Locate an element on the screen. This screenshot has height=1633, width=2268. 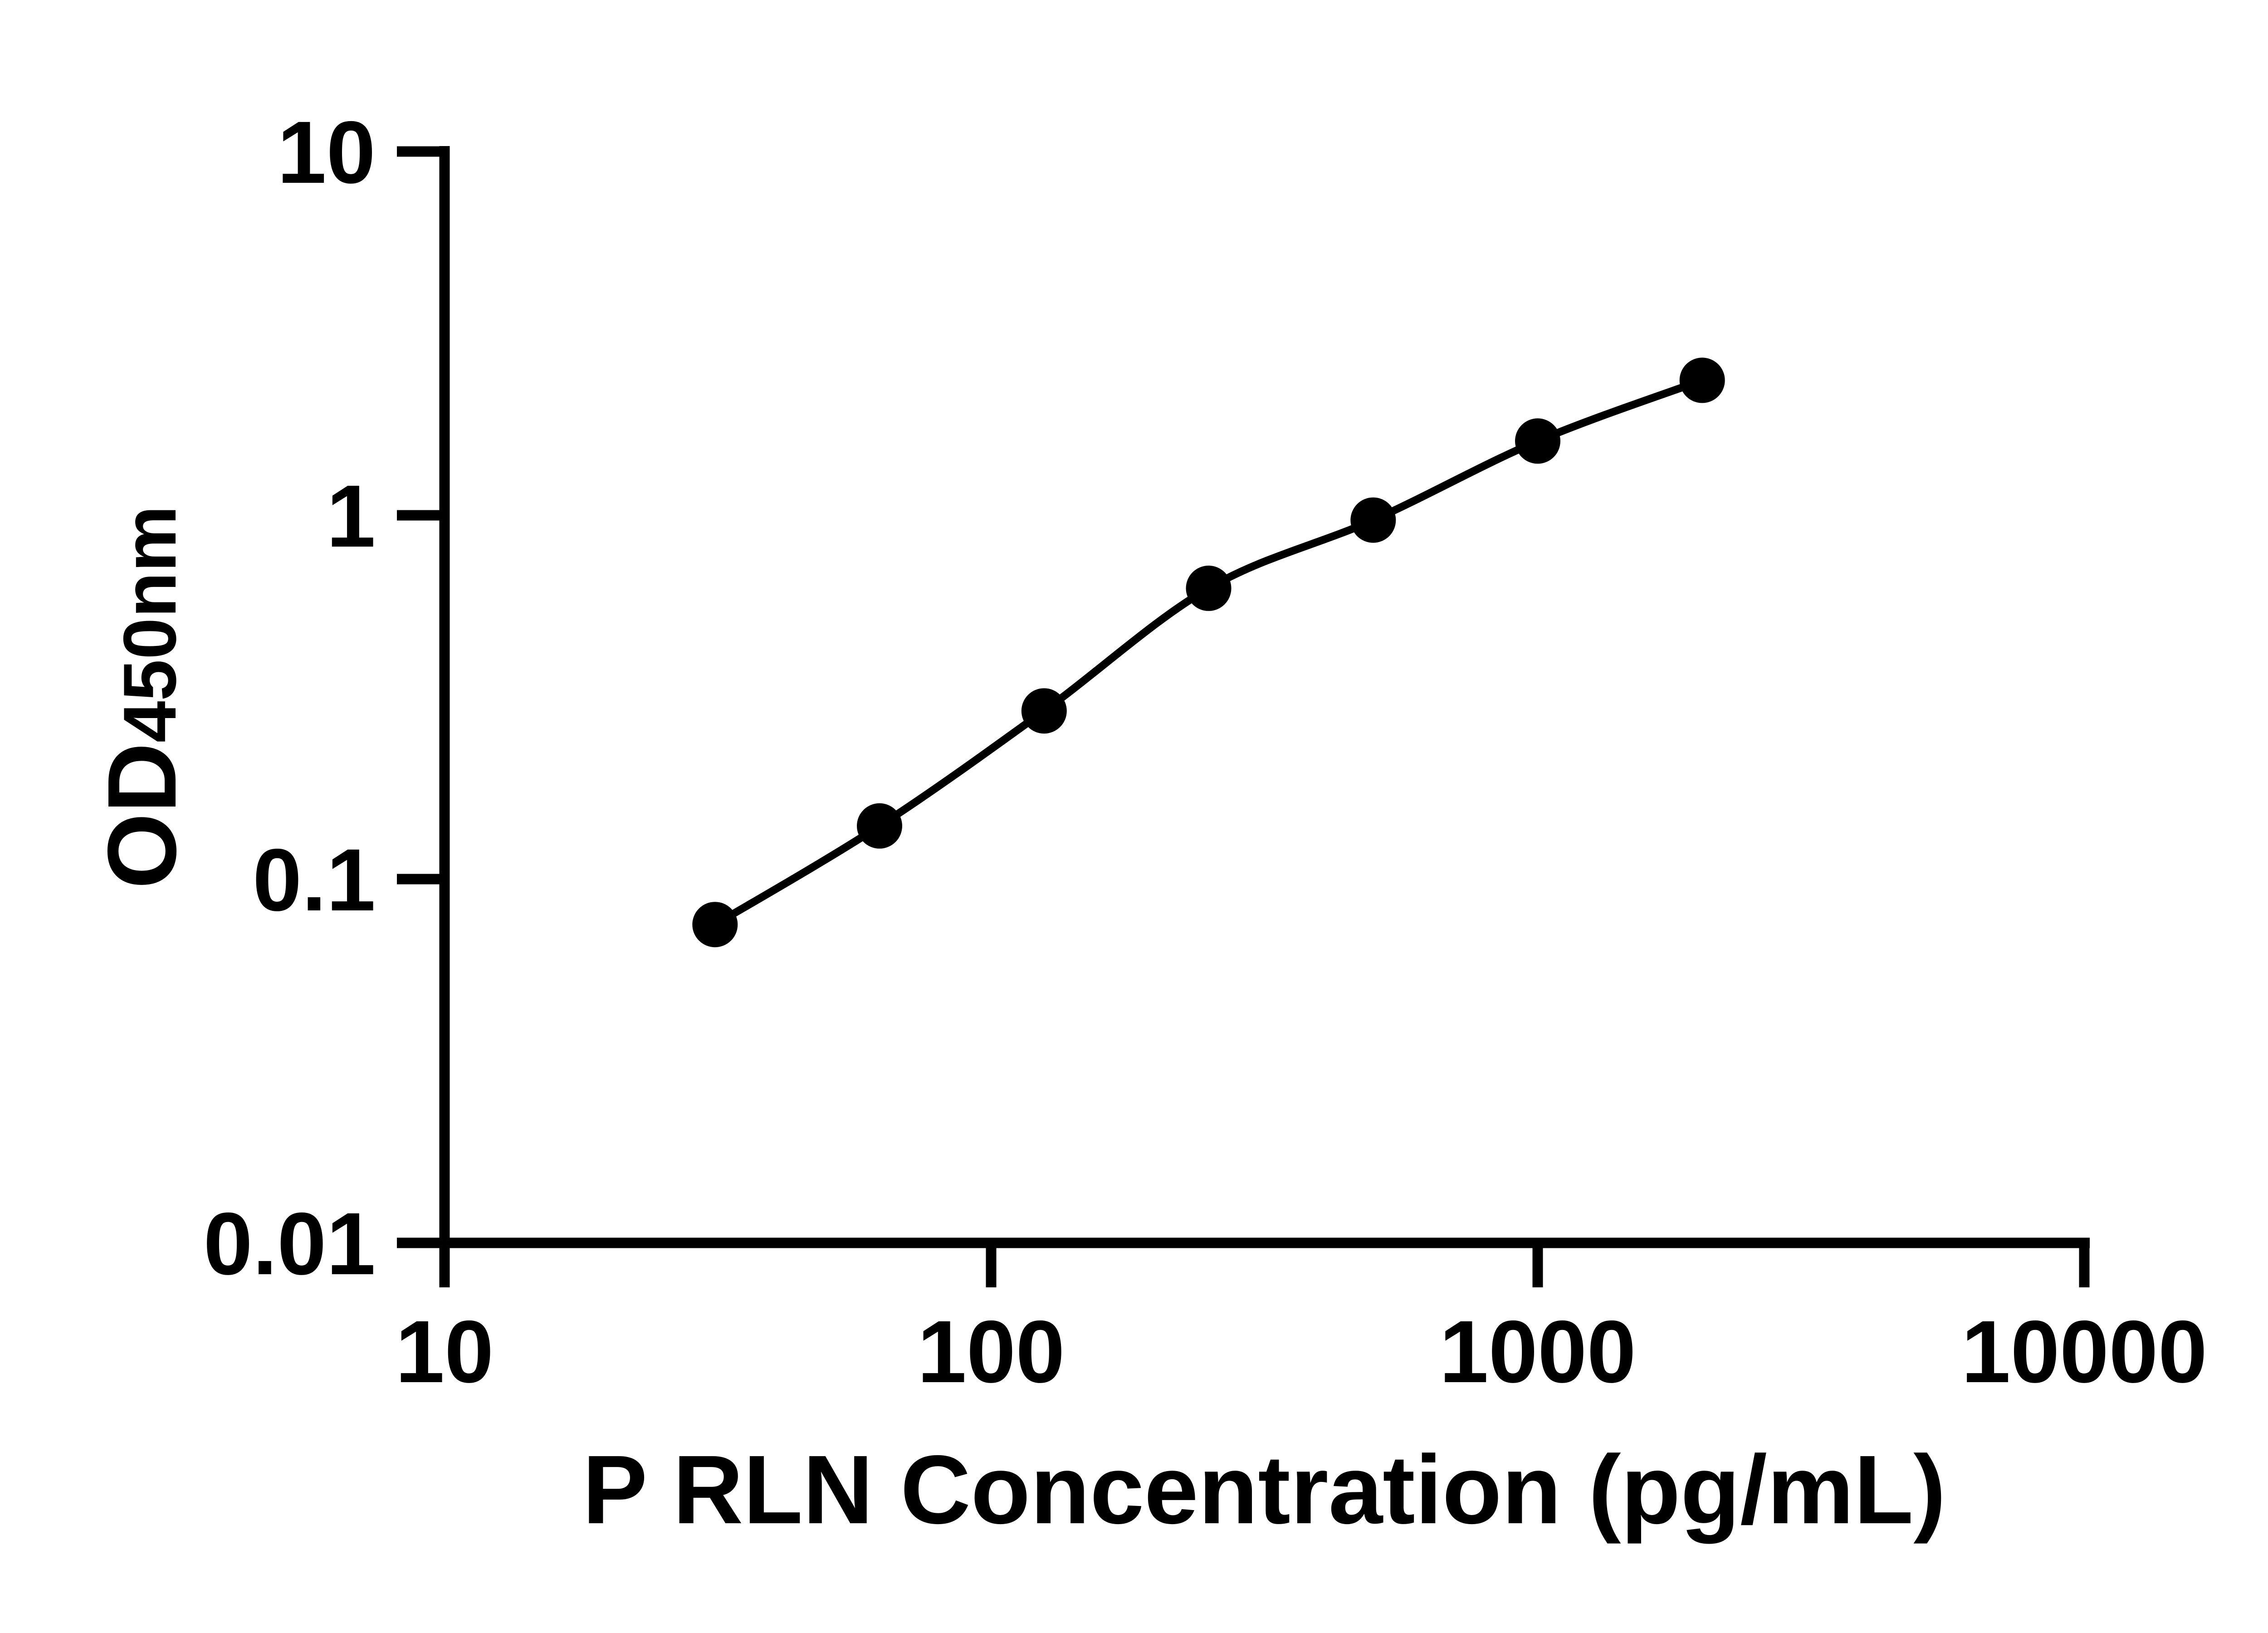
y-tick-label: 0.01 is located at coordinates (290, 1243).